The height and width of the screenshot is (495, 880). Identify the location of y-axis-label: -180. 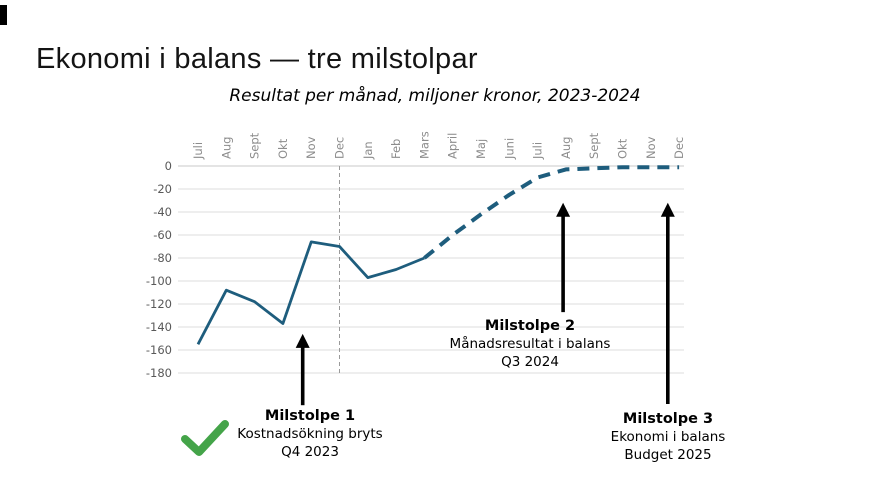
(159, 373).